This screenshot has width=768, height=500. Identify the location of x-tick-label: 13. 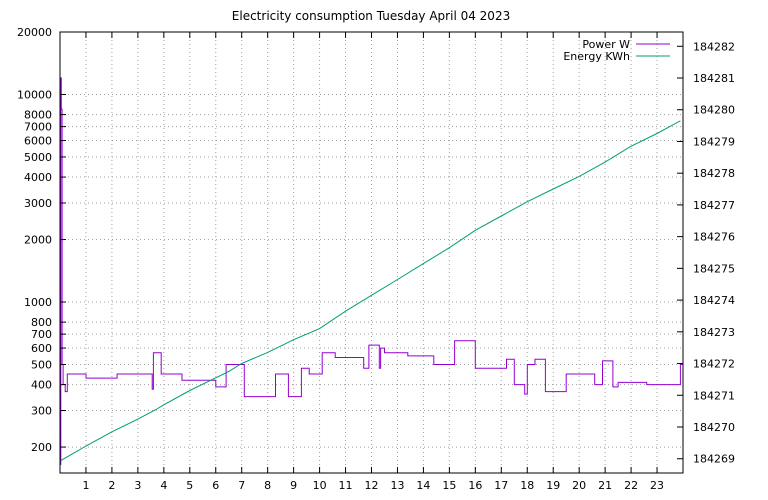
(397, 485).